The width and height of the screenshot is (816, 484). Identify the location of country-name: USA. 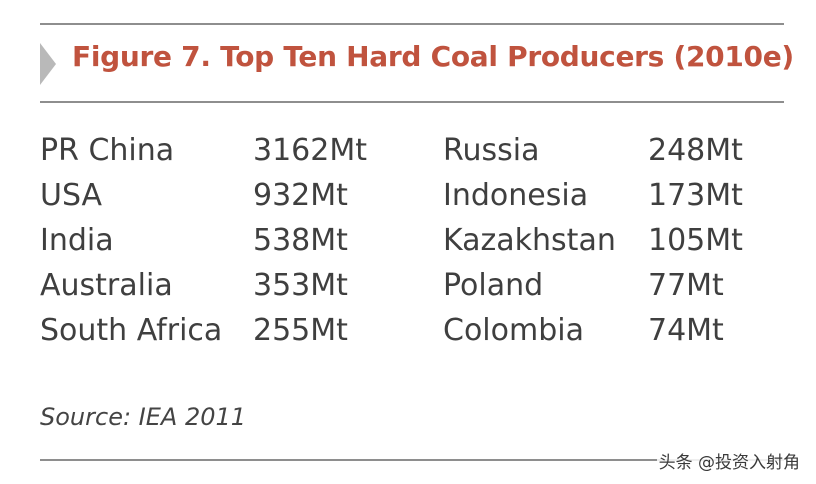
(71, 195).